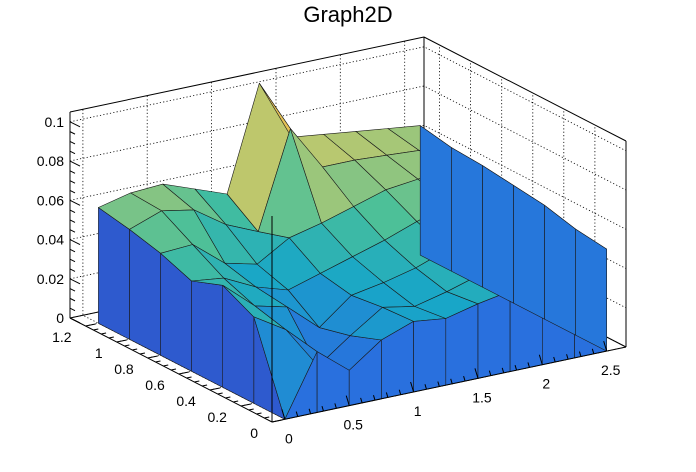 Image resolution: width=696 pixels, height=472 pixels. I want to click on y-tick-label: 1.2, so click(62, 337).